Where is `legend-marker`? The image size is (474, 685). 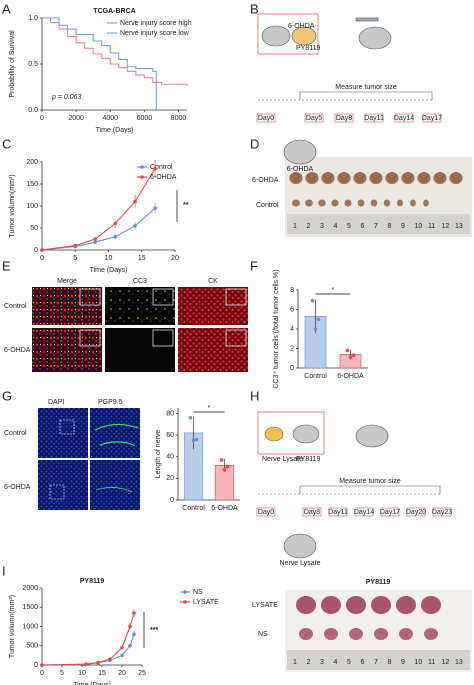 legend-marker is located at coordinates (142, 167).